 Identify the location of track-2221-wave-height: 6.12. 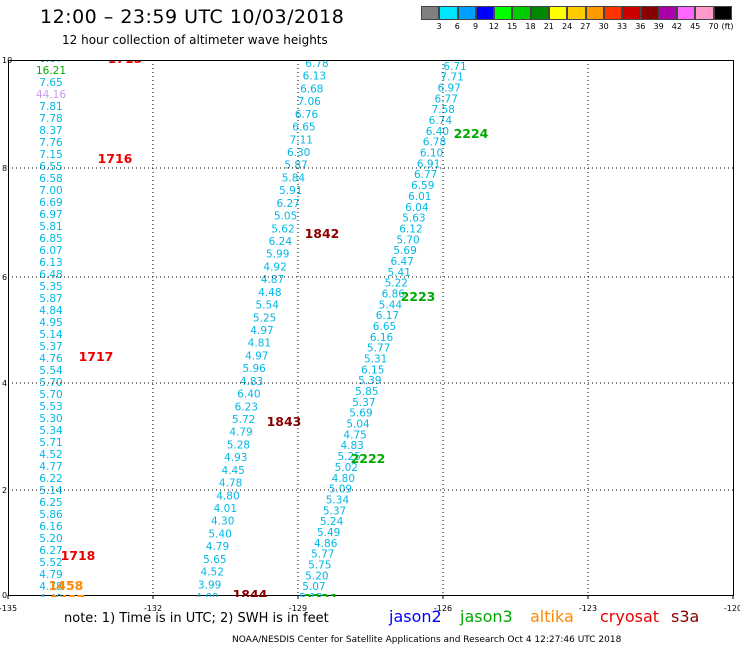
(410, 229).